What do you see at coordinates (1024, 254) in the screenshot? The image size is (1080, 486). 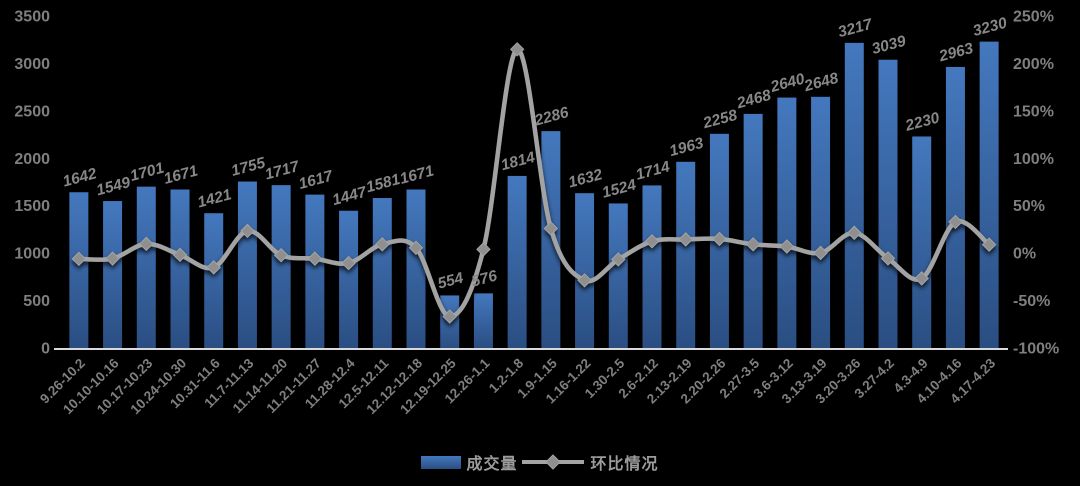 I see `y-axis-right-tick: 0%` at bounding box center [1024, 254].